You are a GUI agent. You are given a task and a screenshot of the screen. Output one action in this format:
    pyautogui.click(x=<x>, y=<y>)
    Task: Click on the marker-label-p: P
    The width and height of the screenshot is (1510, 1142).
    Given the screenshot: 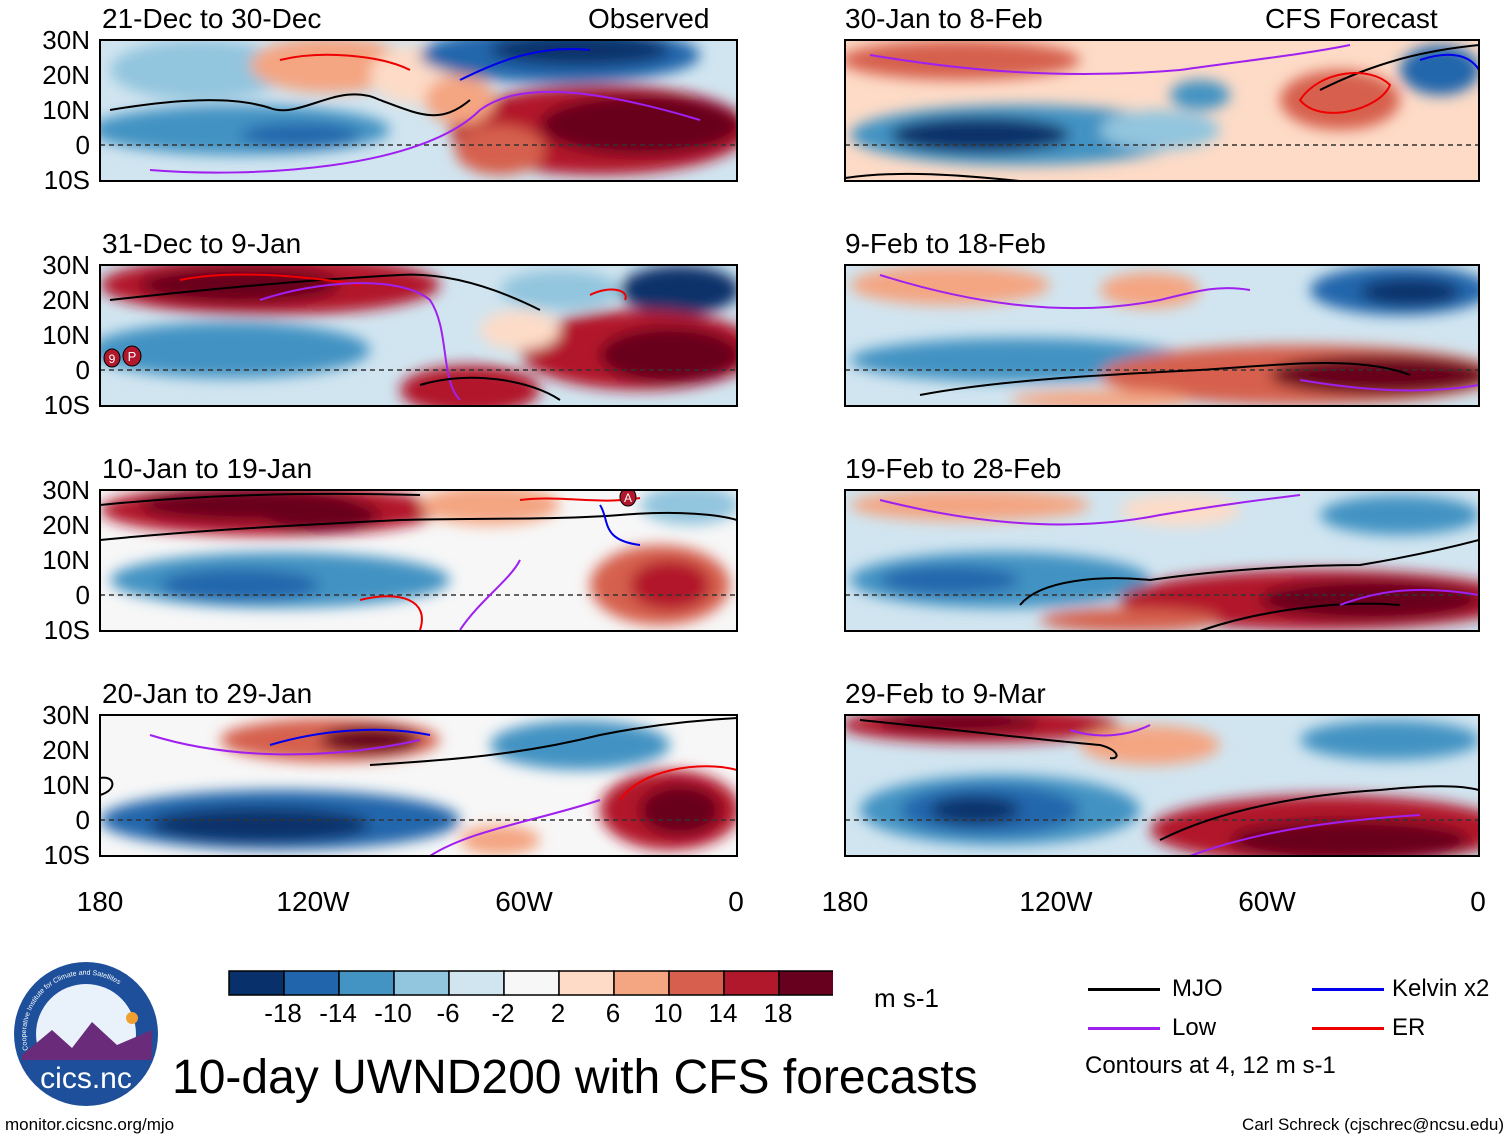 What is the action you would take?
    pyautogui.click(x=132, y=356)
    